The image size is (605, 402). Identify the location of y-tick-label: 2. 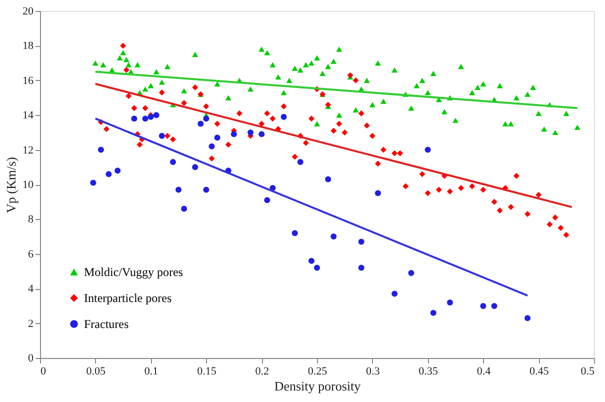
(31, 324).